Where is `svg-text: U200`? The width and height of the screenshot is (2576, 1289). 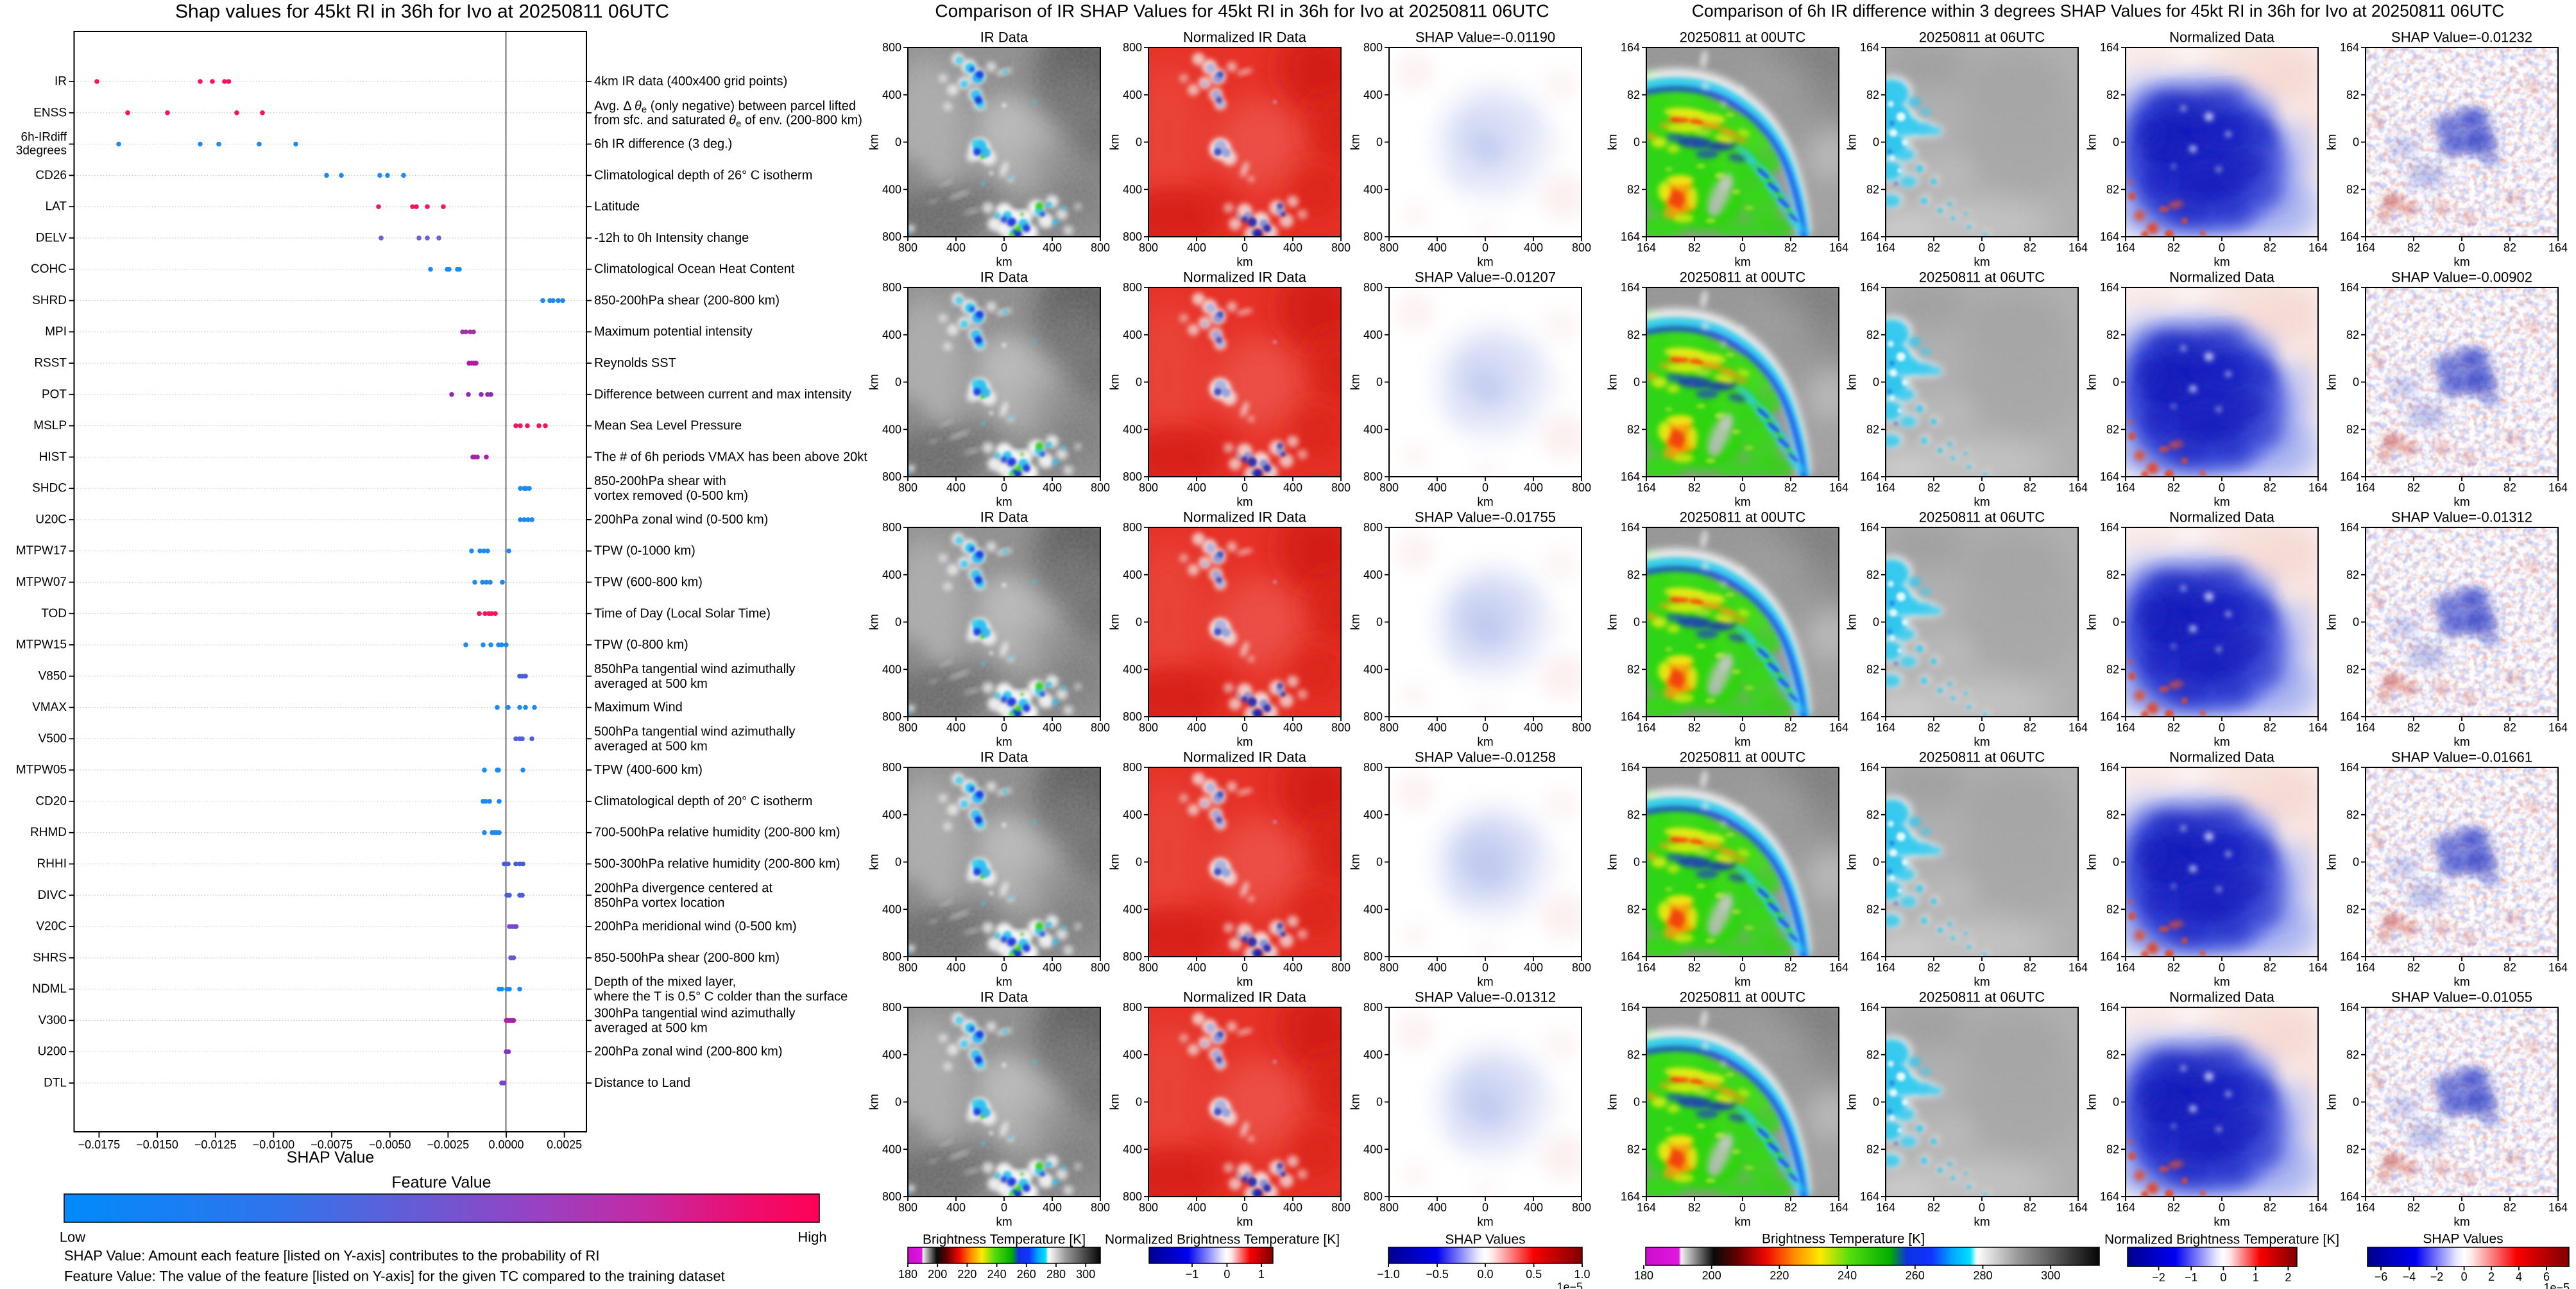
svg-text: U200 is located at coordinates (53, 1052).